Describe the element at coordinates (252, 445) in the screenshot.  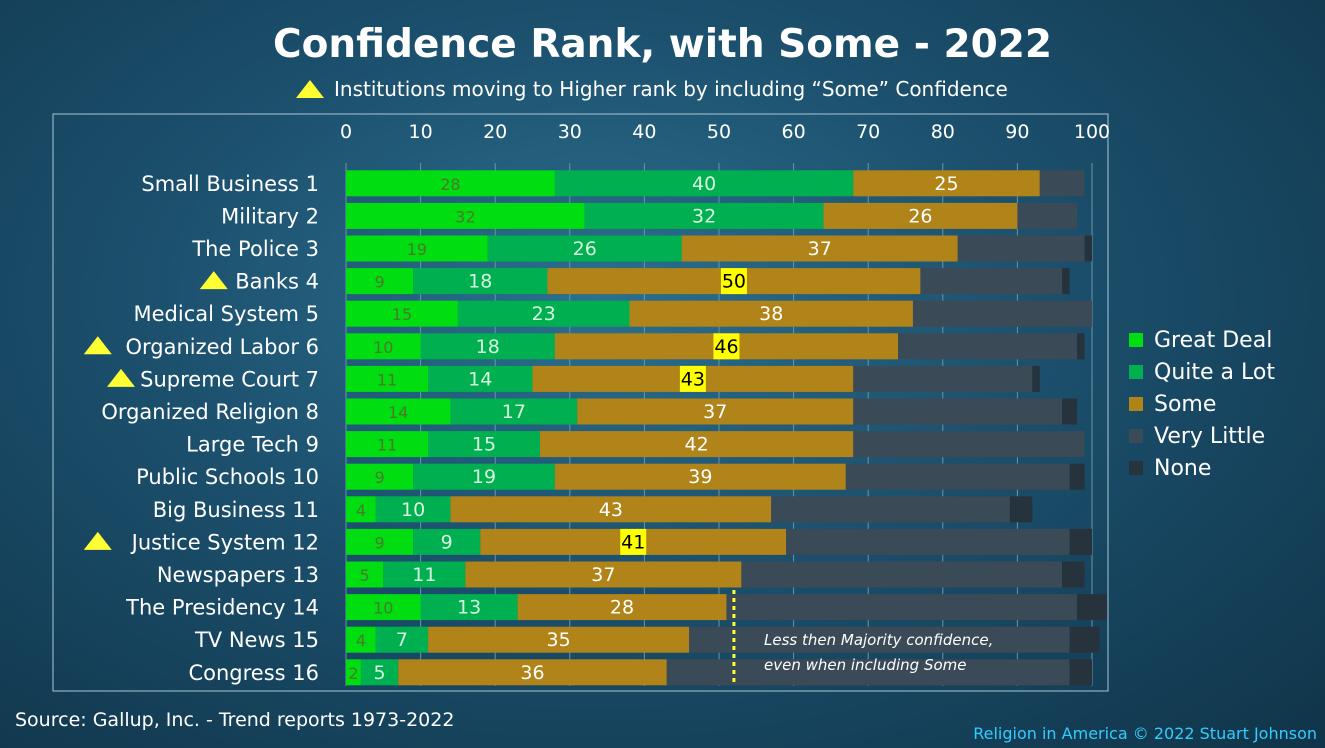
I see `category-label: Large Tech 9` at that location.